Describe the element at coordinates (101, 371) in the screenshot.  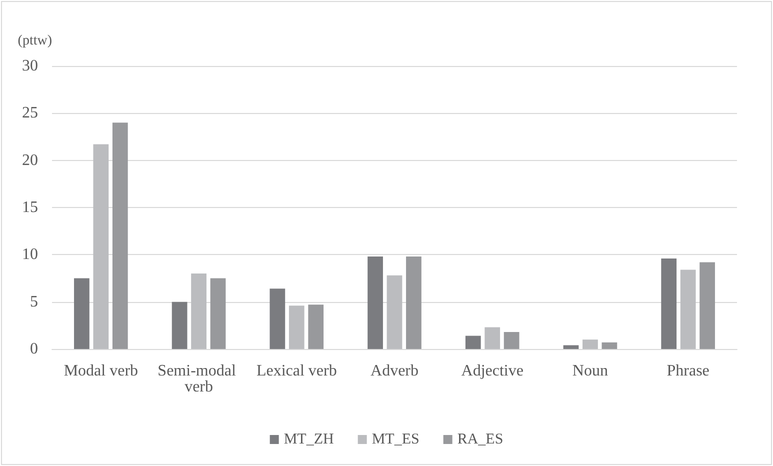
I see `x-tick-label: Modal verb` at that location.